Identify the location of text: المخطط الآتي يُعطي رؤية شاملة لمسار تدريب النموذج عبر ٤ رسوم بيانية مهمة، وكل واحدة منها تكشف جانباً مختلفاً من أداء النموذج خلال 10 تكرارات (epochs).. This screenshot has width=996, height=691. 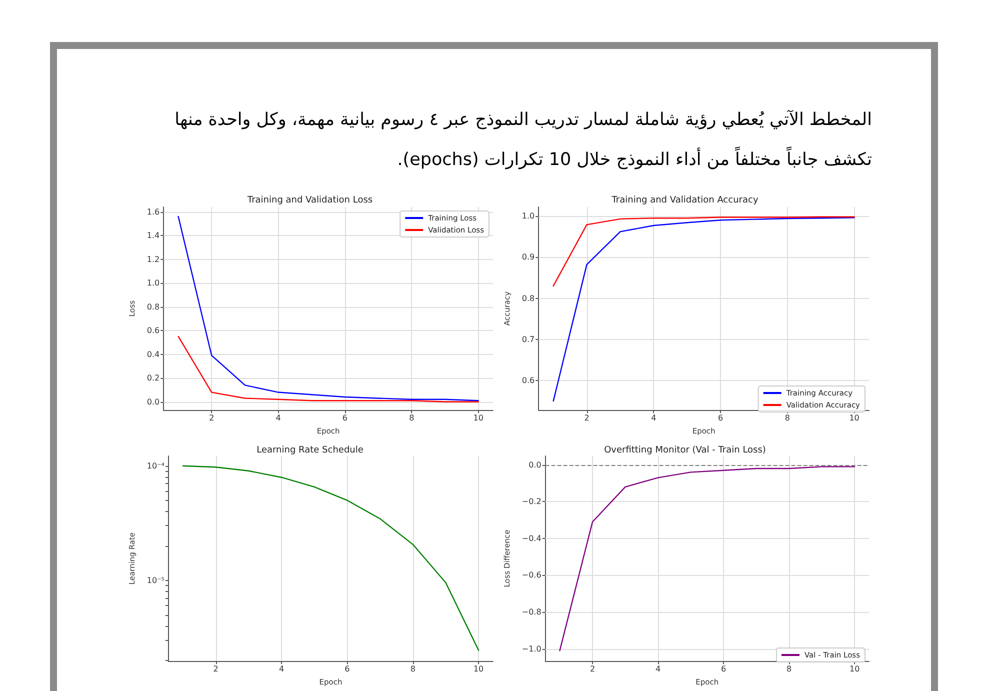
(523, 140).